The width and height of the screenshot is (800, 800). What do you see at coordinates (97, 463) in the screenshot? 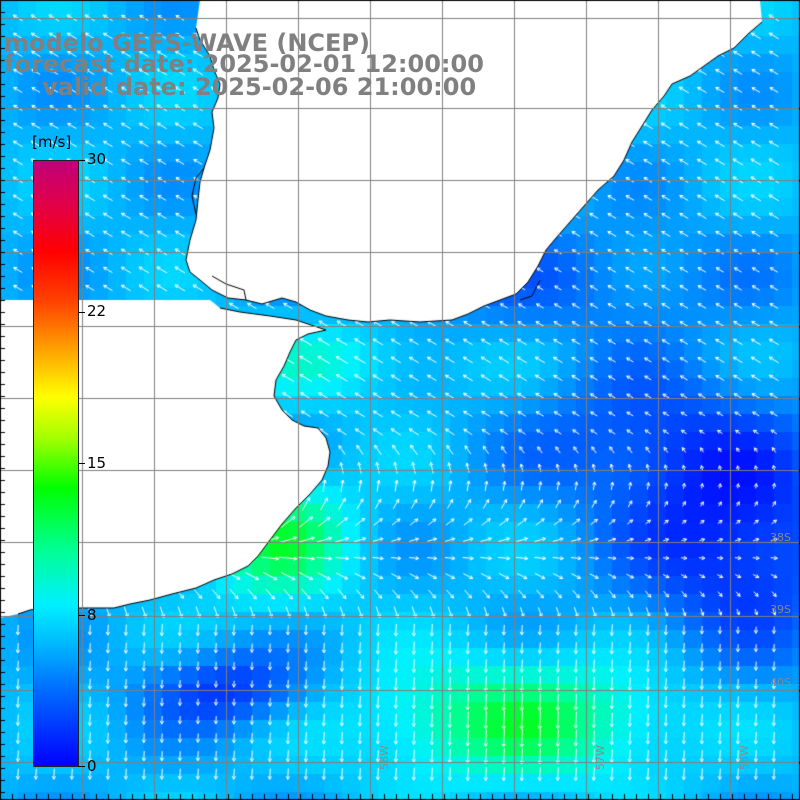
I see `colorbar-label-15: 15` at bounding box center [97, 463].